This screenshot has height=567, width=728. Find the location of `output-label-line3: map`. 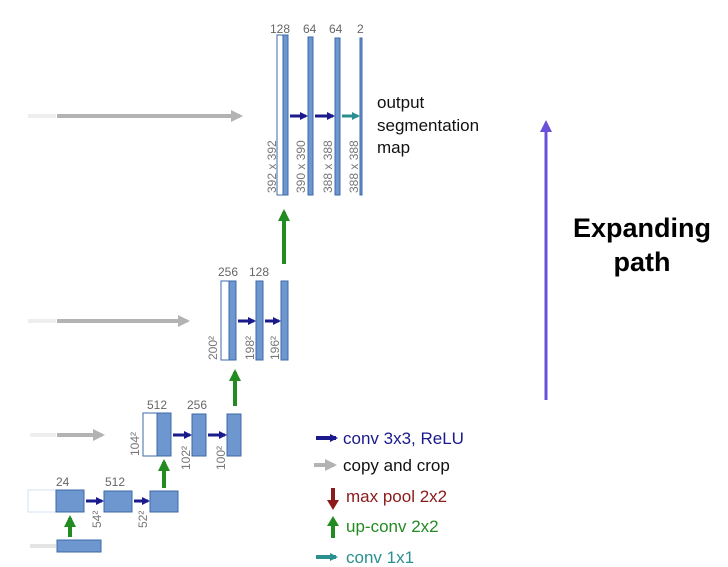

output-label-line3: map is located at coordinates (393, 147).